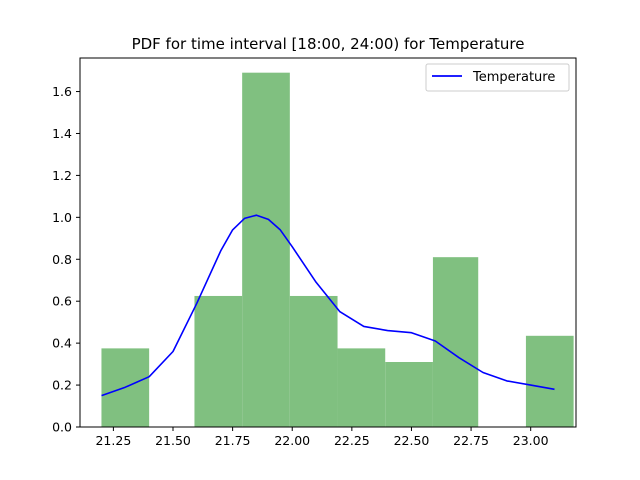  I want to click on y-tick-label: 0.2, so click(62, 385).